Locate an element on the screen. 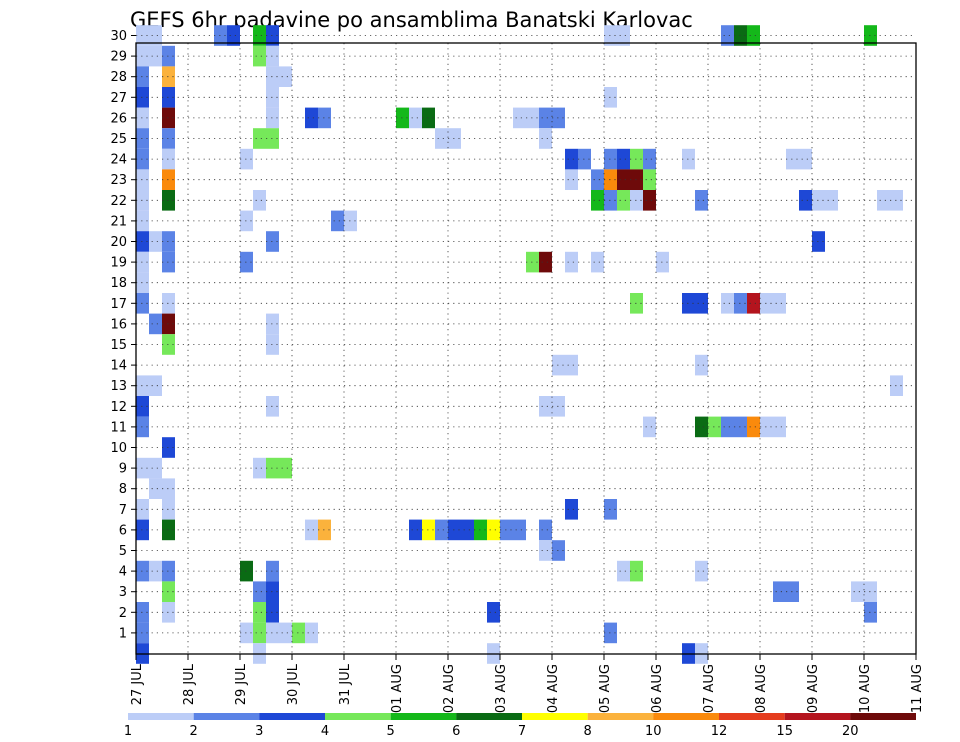  x-tick-label: 31 JUL is located at coordinates (345, 684).